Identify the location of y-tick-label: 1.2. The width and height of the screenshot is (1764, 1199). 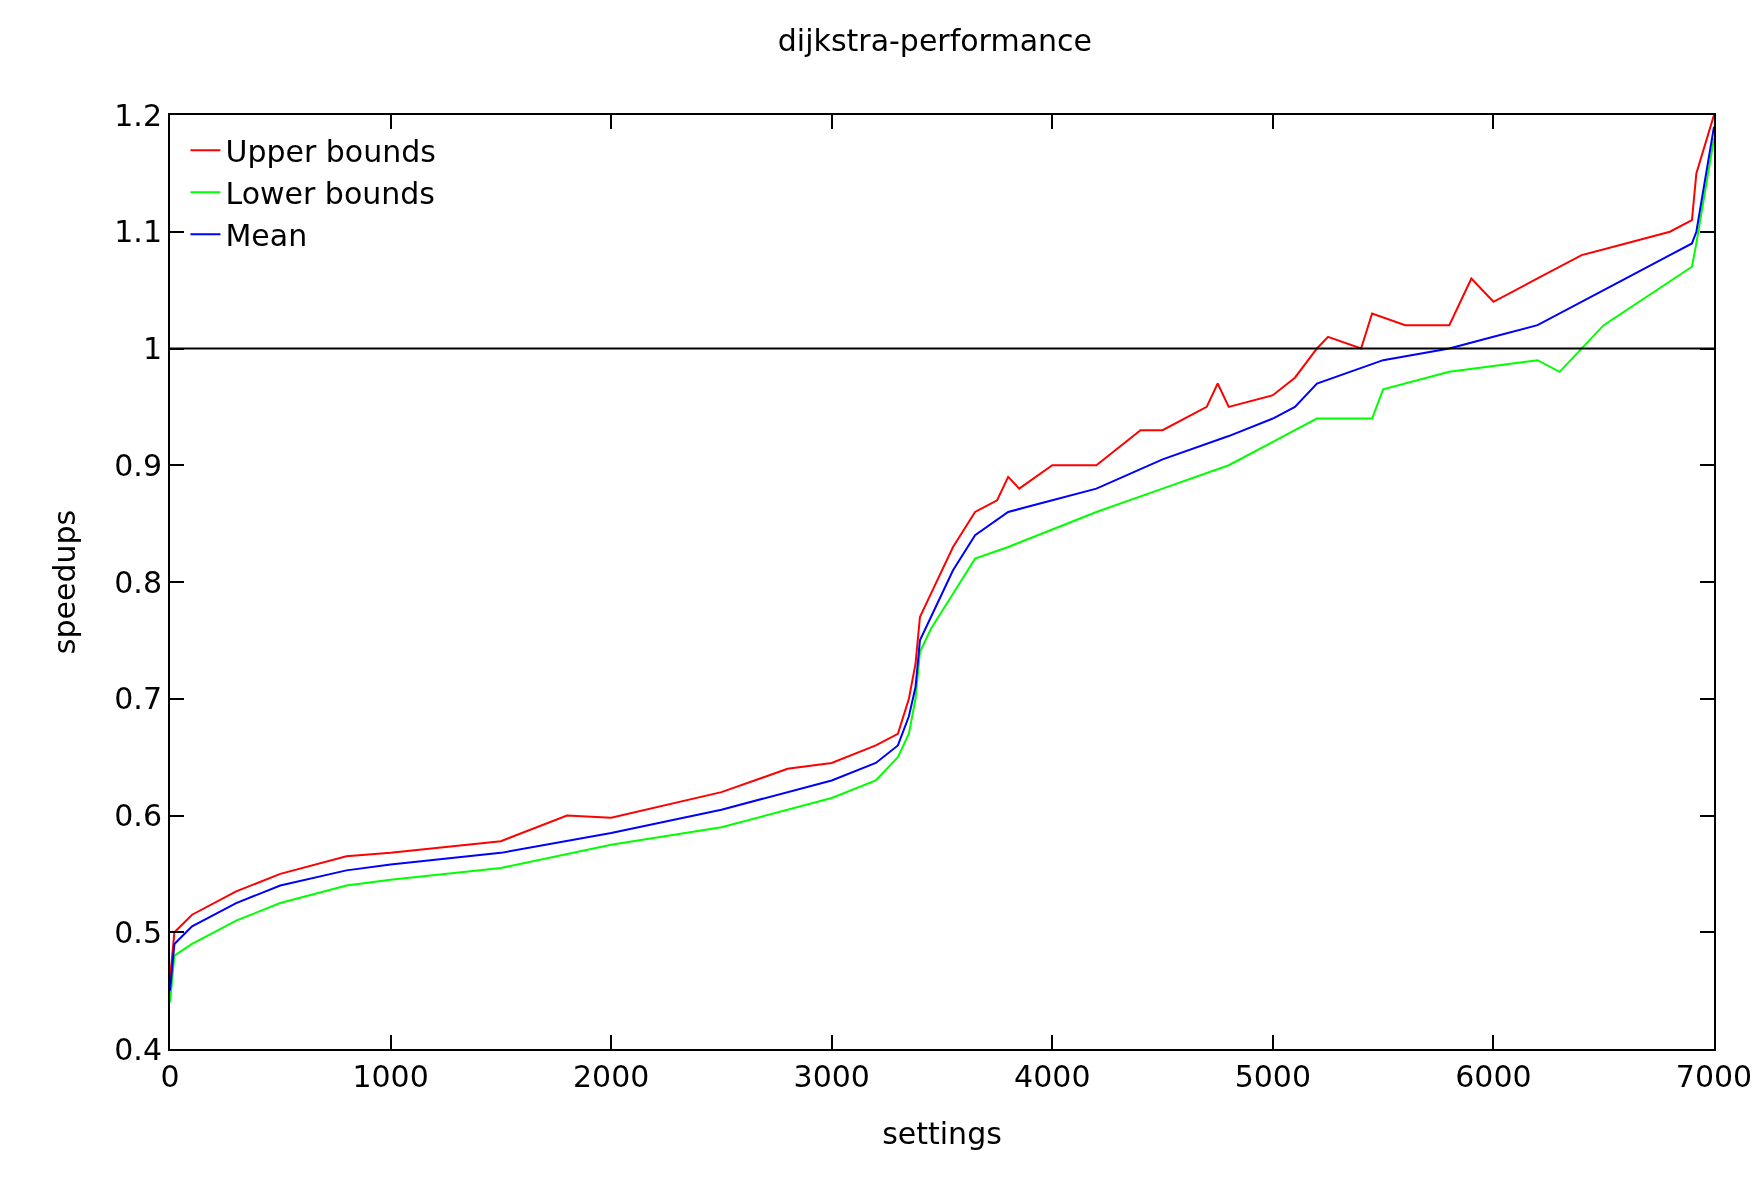
(138, 115).